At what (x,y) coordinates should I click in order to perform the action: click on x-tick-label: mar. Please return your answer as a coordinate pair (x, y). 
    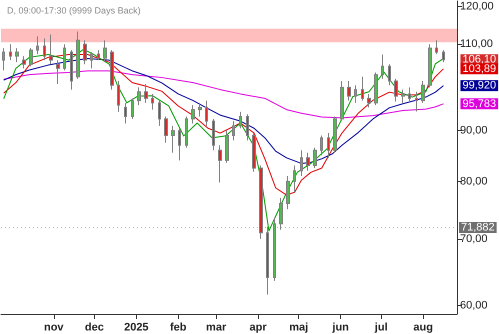
    Looking at the image, I should click on (216, 328).